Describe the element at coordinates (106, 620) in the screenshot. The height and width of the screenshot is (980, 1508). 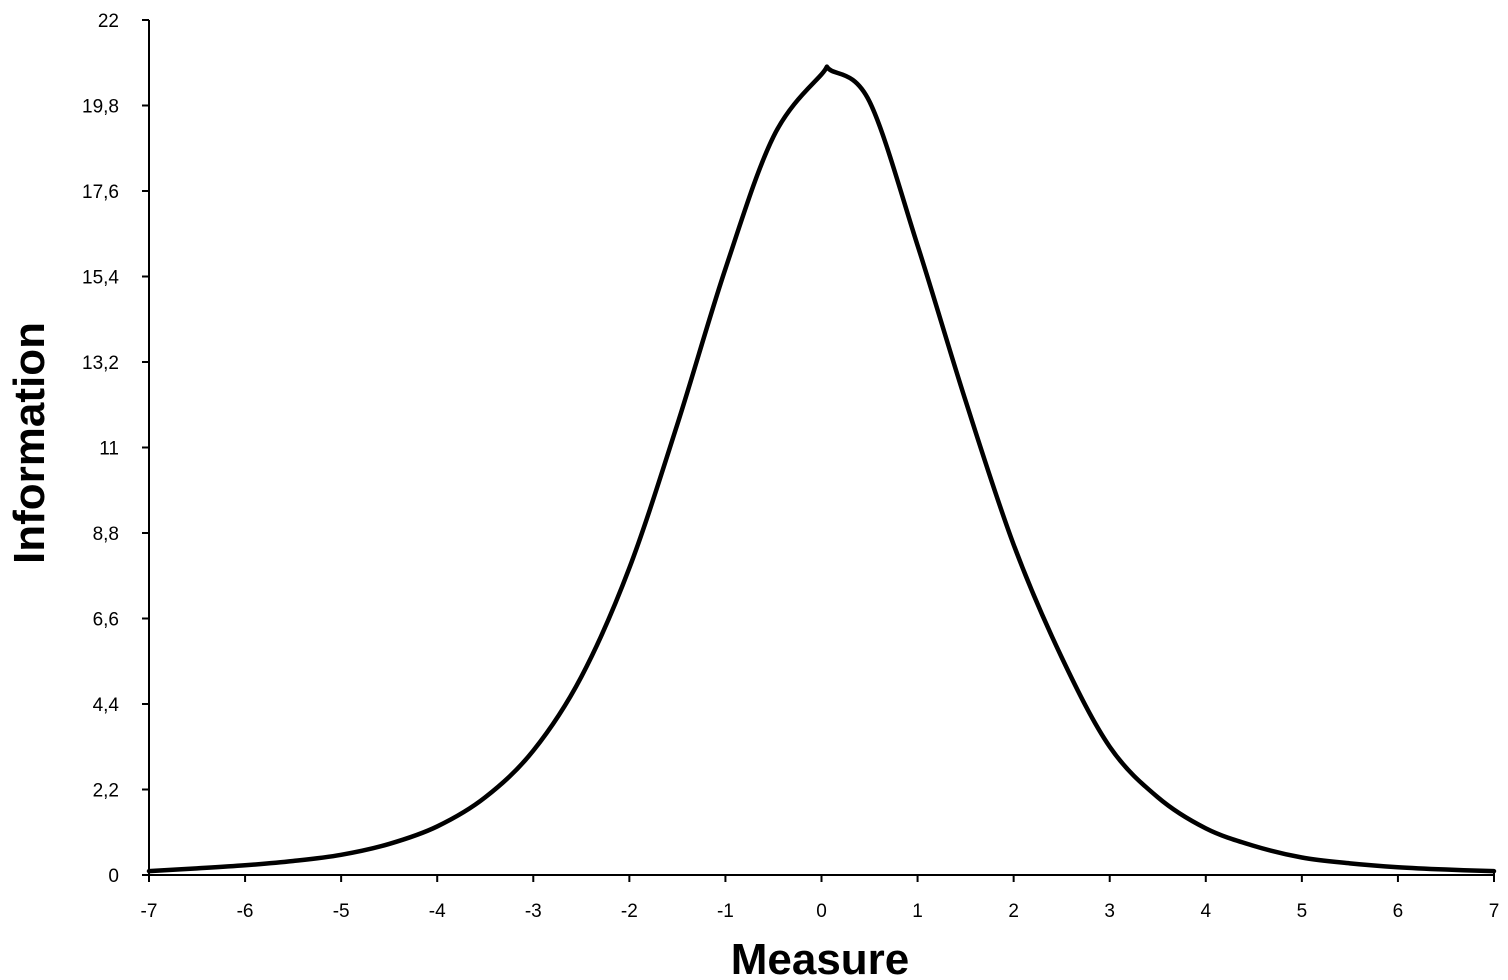
I see `y-tick-label: 6,6` at that location.